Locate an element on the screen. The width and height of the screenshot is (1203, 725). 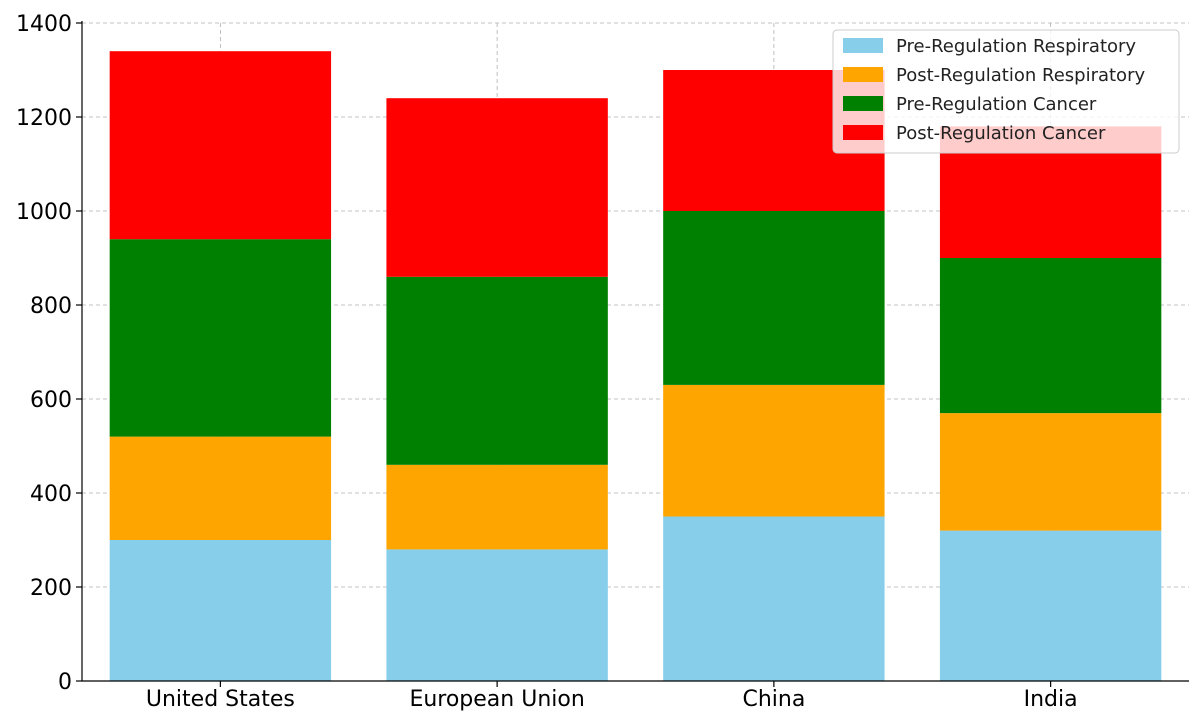
legend-label: Post-Regulation Cancer is located at coordinates (1001, 133).